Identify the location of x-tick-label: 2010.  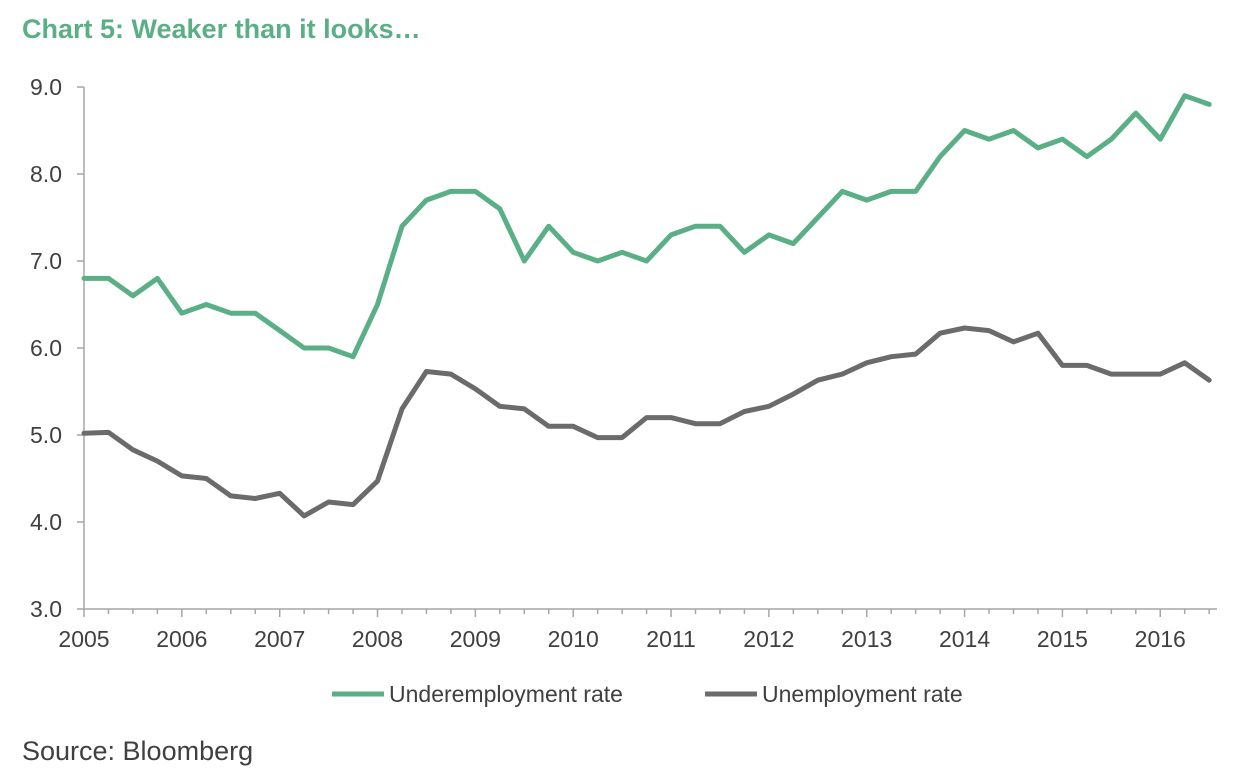
(573, 639).